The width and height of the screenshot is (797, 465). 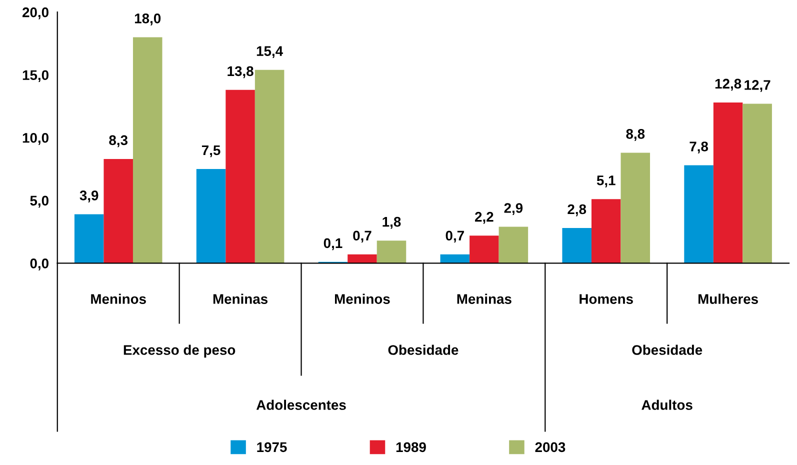 I want to click on data-label: 3,9, so click(x=89, y=196).